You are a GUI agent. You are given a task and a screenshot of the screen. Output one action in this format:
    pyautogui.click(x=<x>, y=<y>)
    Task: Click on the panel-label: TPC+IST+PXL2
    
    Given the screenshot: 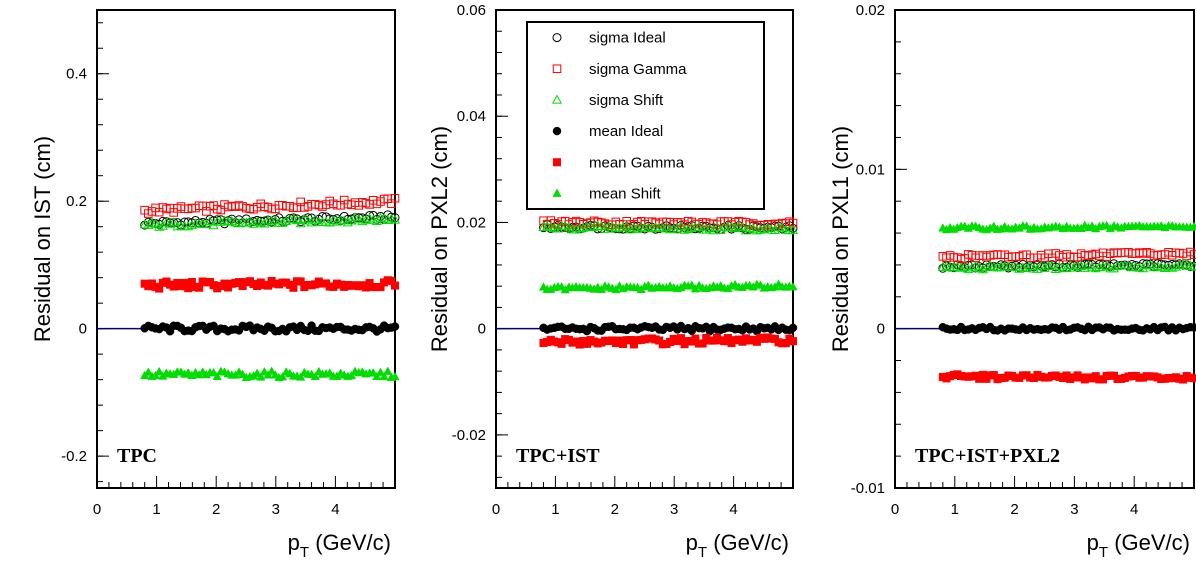 What is the action you would take?
    pyautogui.click(x=987, y=456)
    